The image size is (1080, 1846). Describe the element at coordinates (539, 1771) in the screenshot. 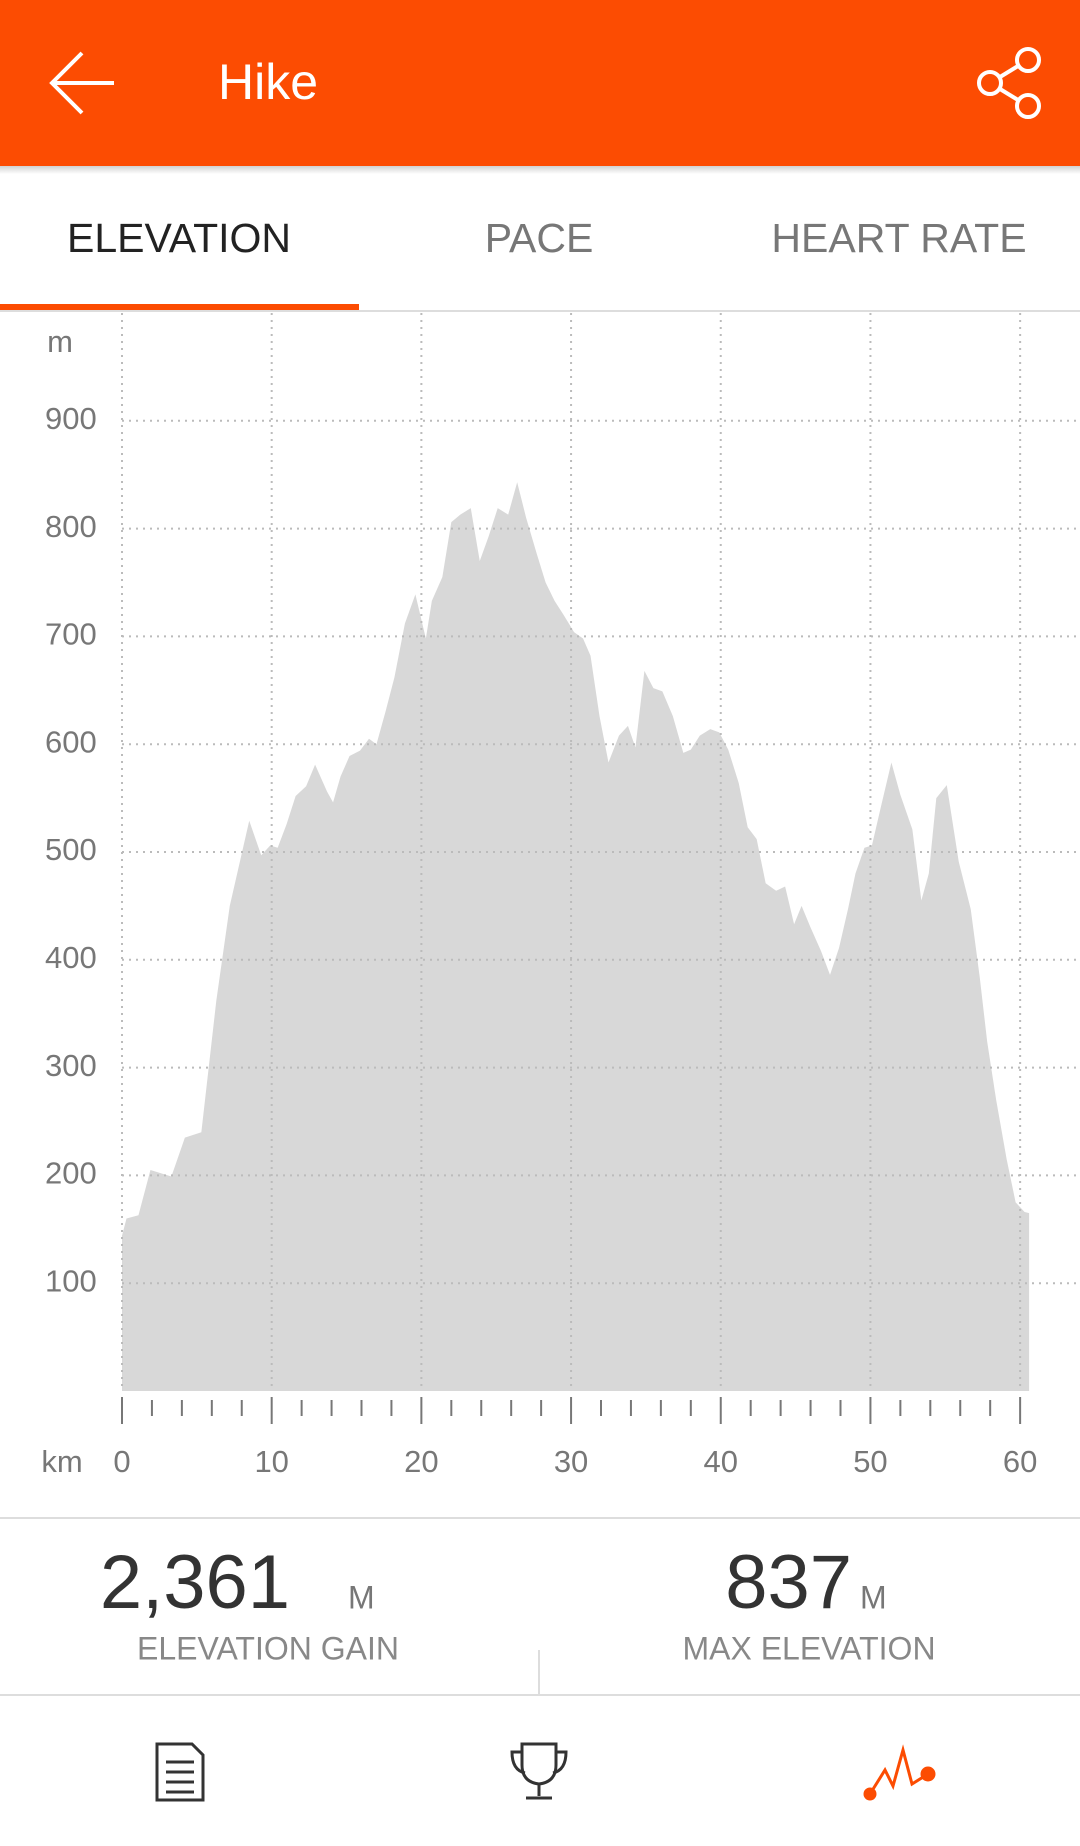

I see `achievements-tab-icon` at that location.